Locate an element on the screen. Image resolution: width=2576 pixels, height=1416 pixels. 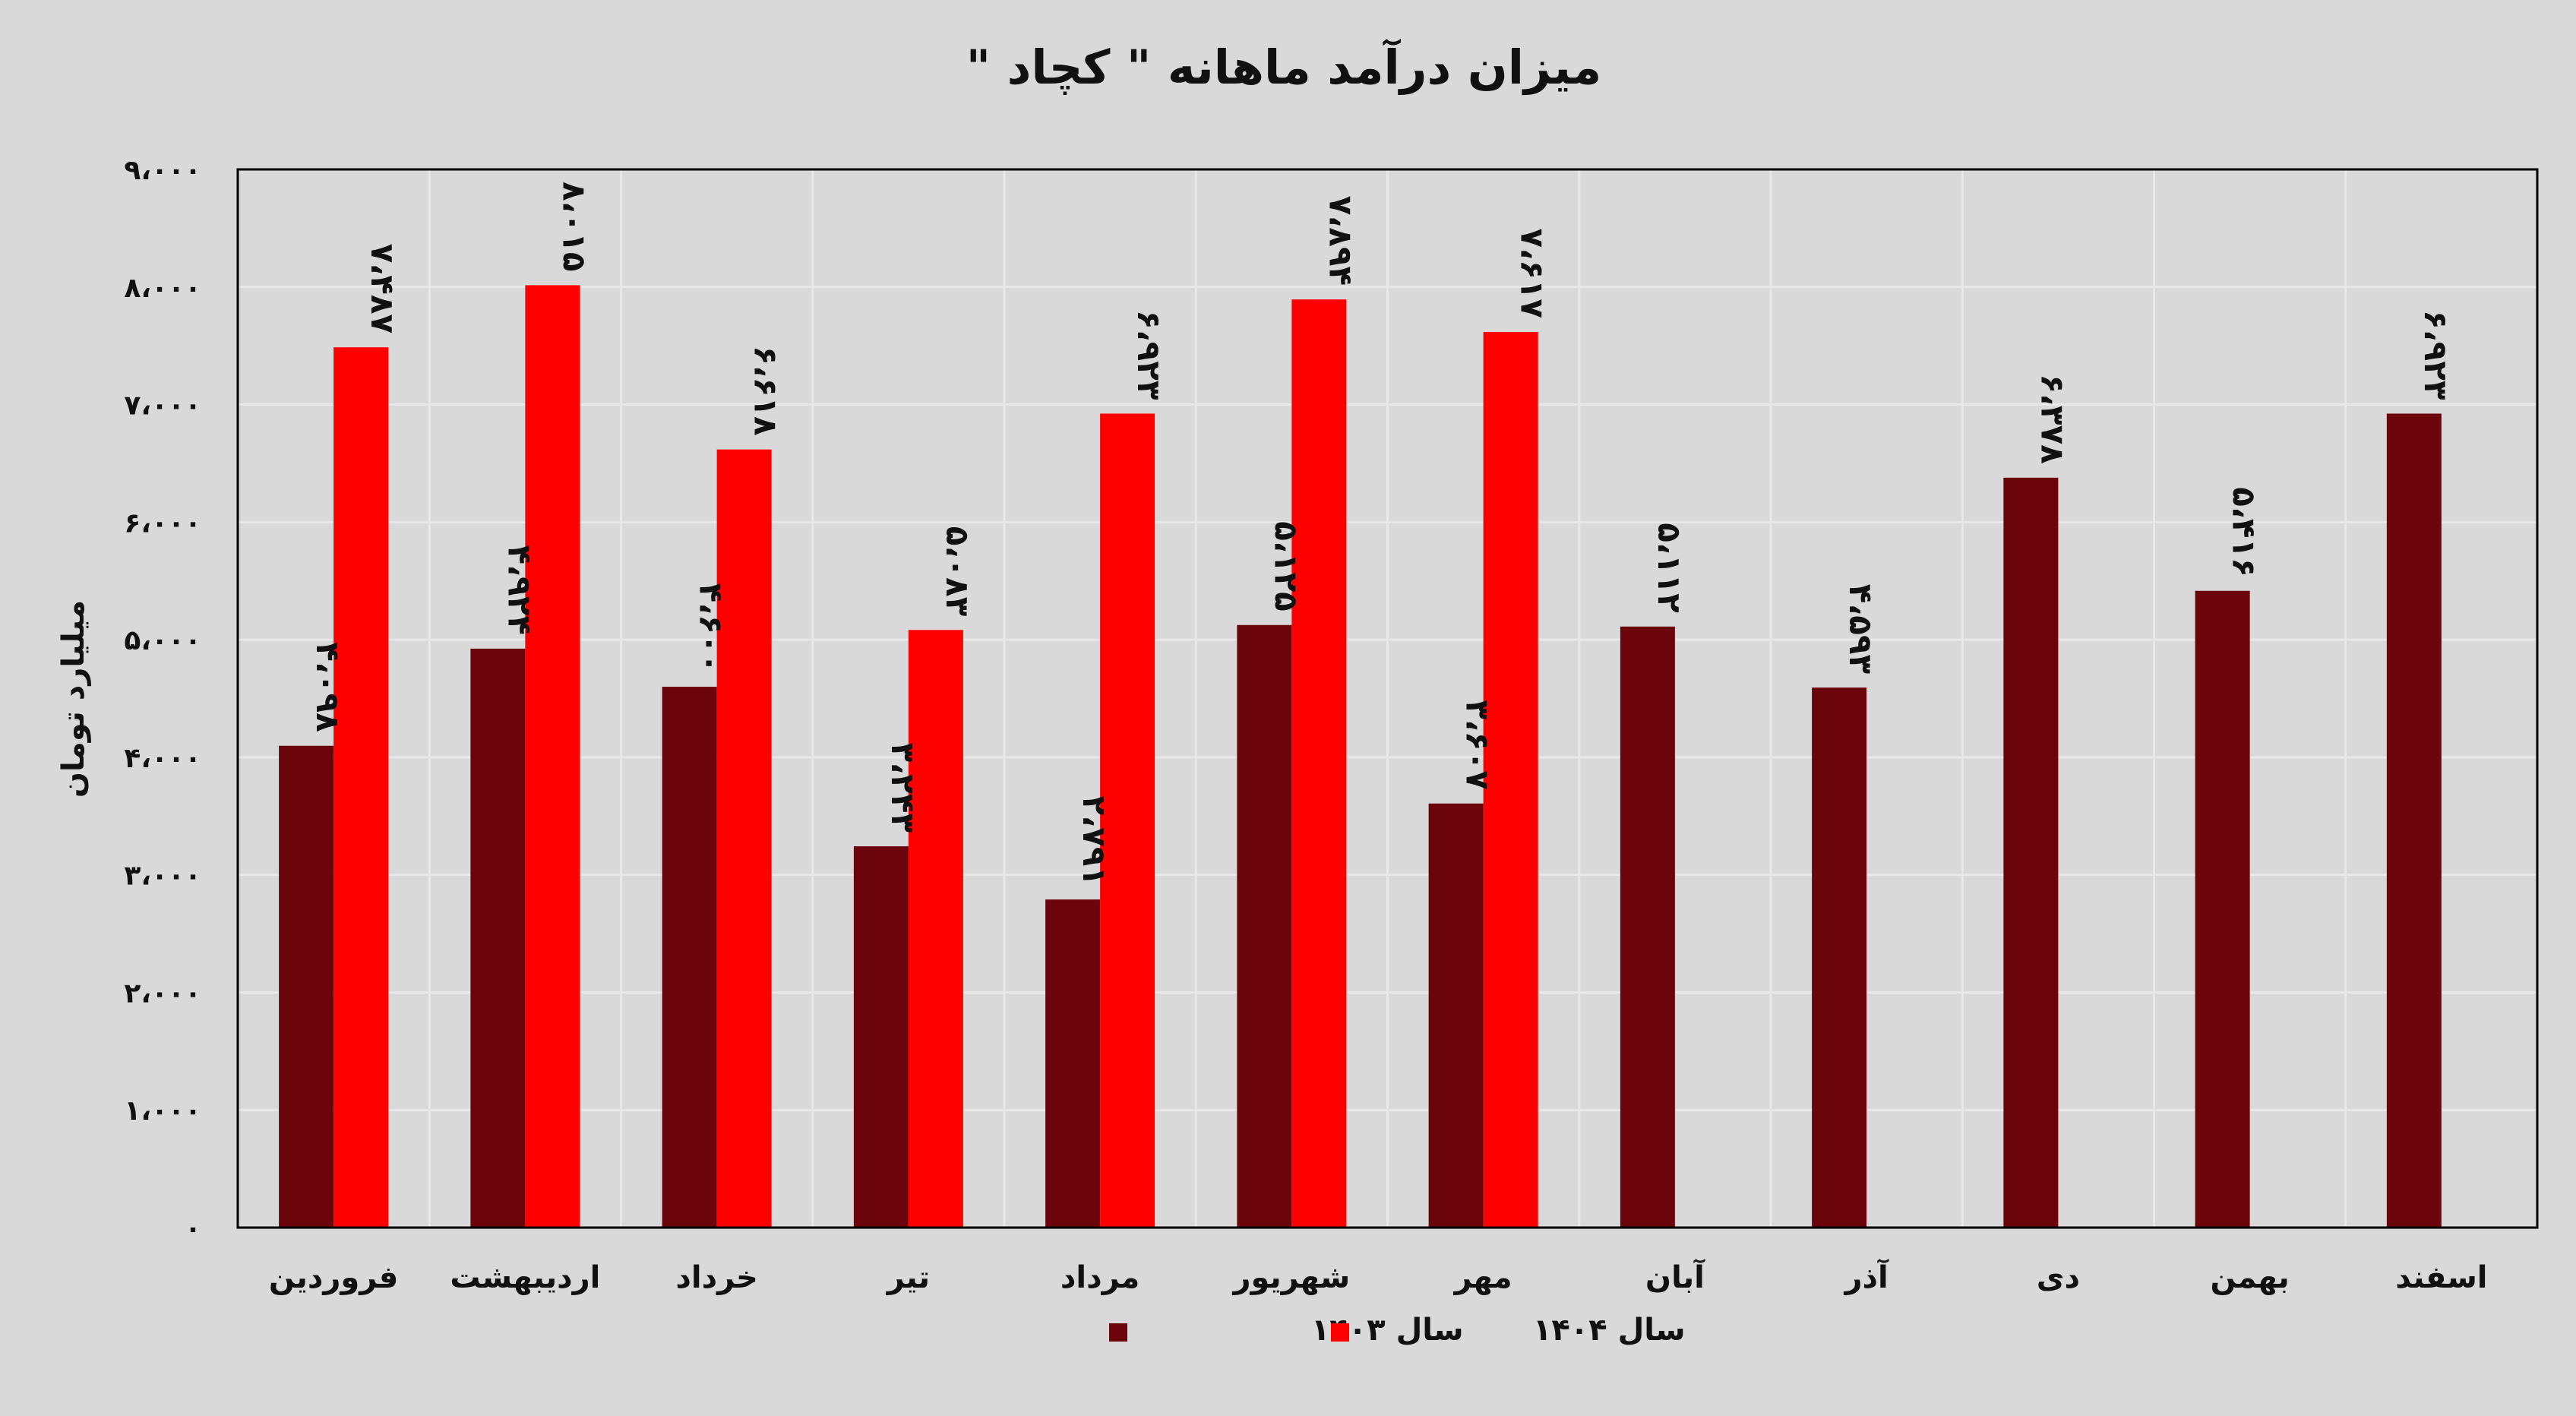
x-tick-label: خرداد is located at coordinates (716, 1277).